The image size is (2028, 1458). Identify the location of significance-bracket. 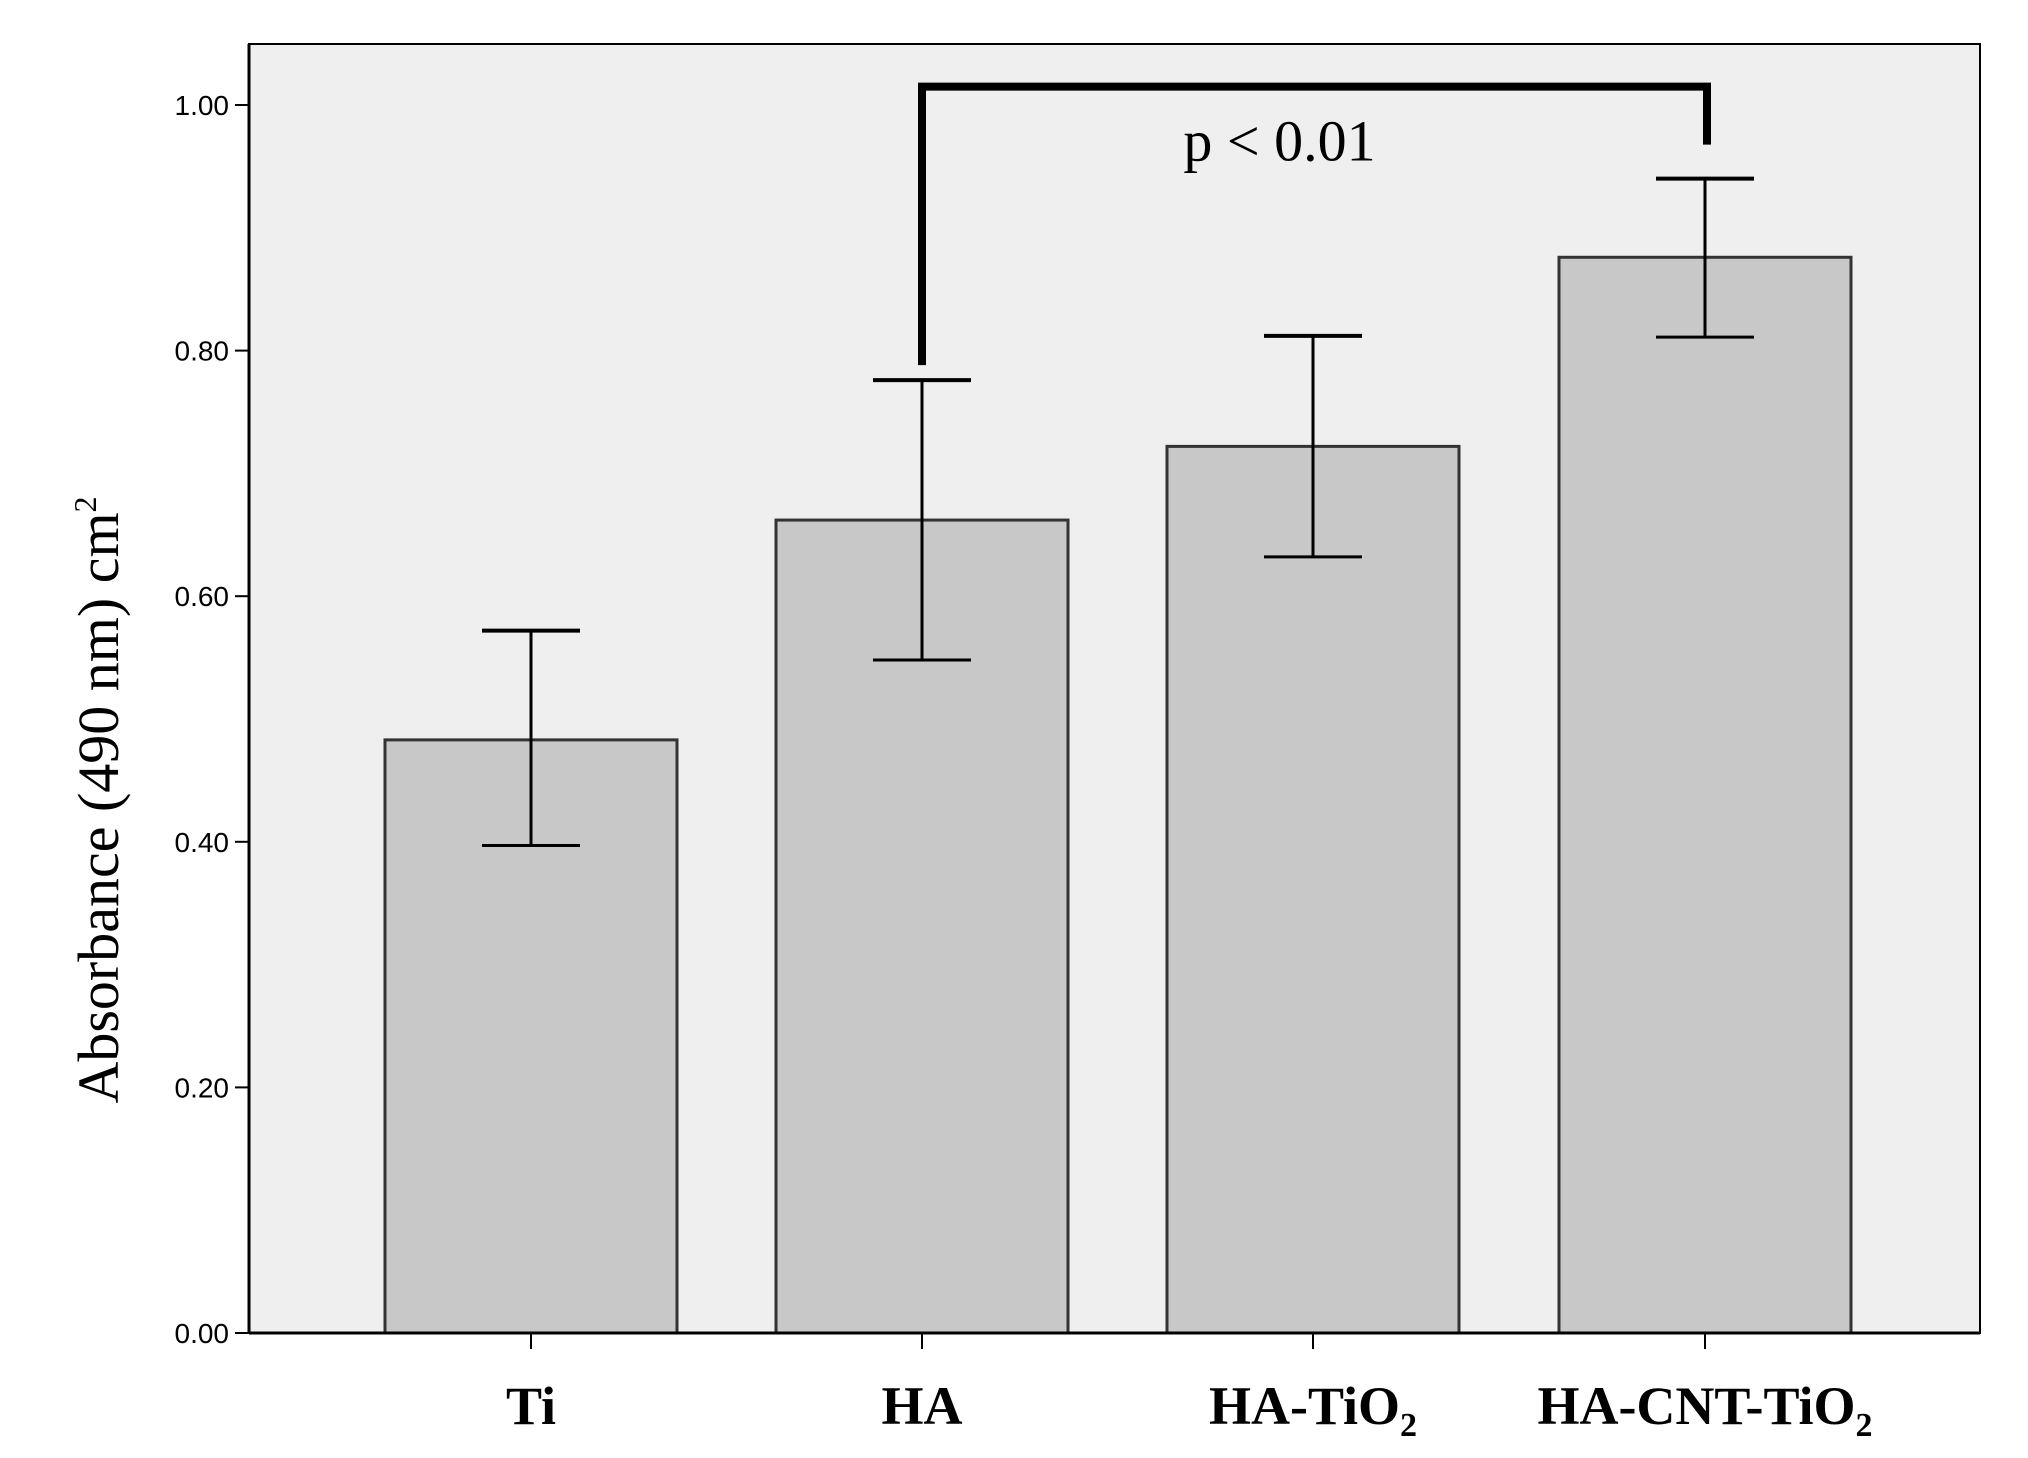
(1314, 224).